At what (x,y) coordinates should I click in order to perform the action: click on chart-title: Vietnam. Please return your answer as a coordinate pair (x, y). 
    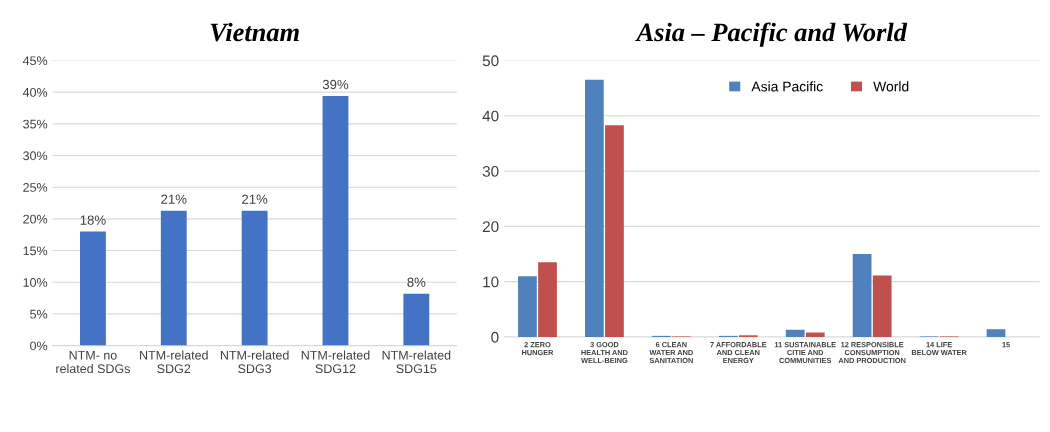
    Looking at the image, I should click on (254, 32).